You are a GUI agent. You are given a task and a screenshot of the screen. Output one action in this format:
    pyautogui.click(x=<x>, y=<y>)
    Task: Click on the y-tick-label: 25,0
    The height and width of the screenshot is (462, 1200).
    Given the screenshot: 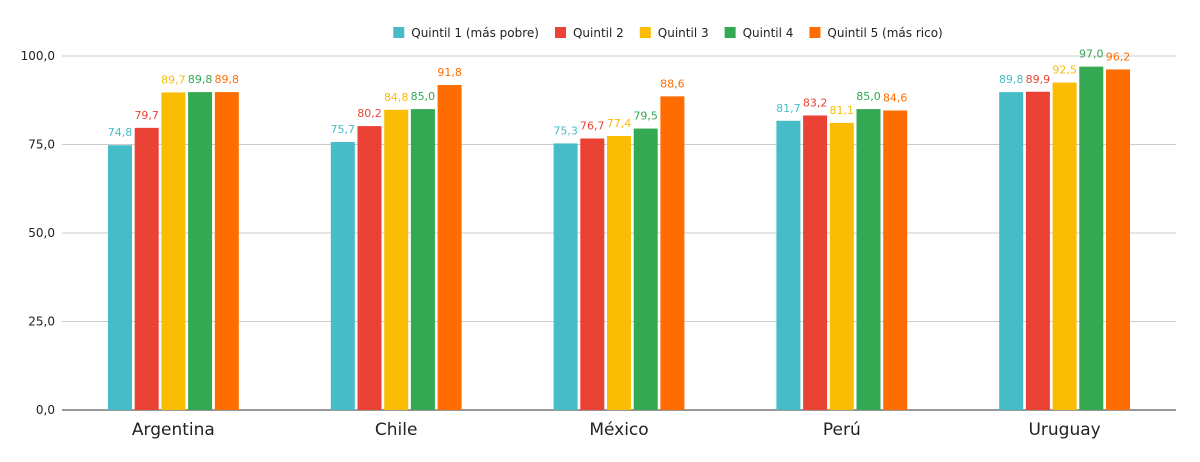 What is the action you would take?
    pyautogui.click(x=41, y=322)
    